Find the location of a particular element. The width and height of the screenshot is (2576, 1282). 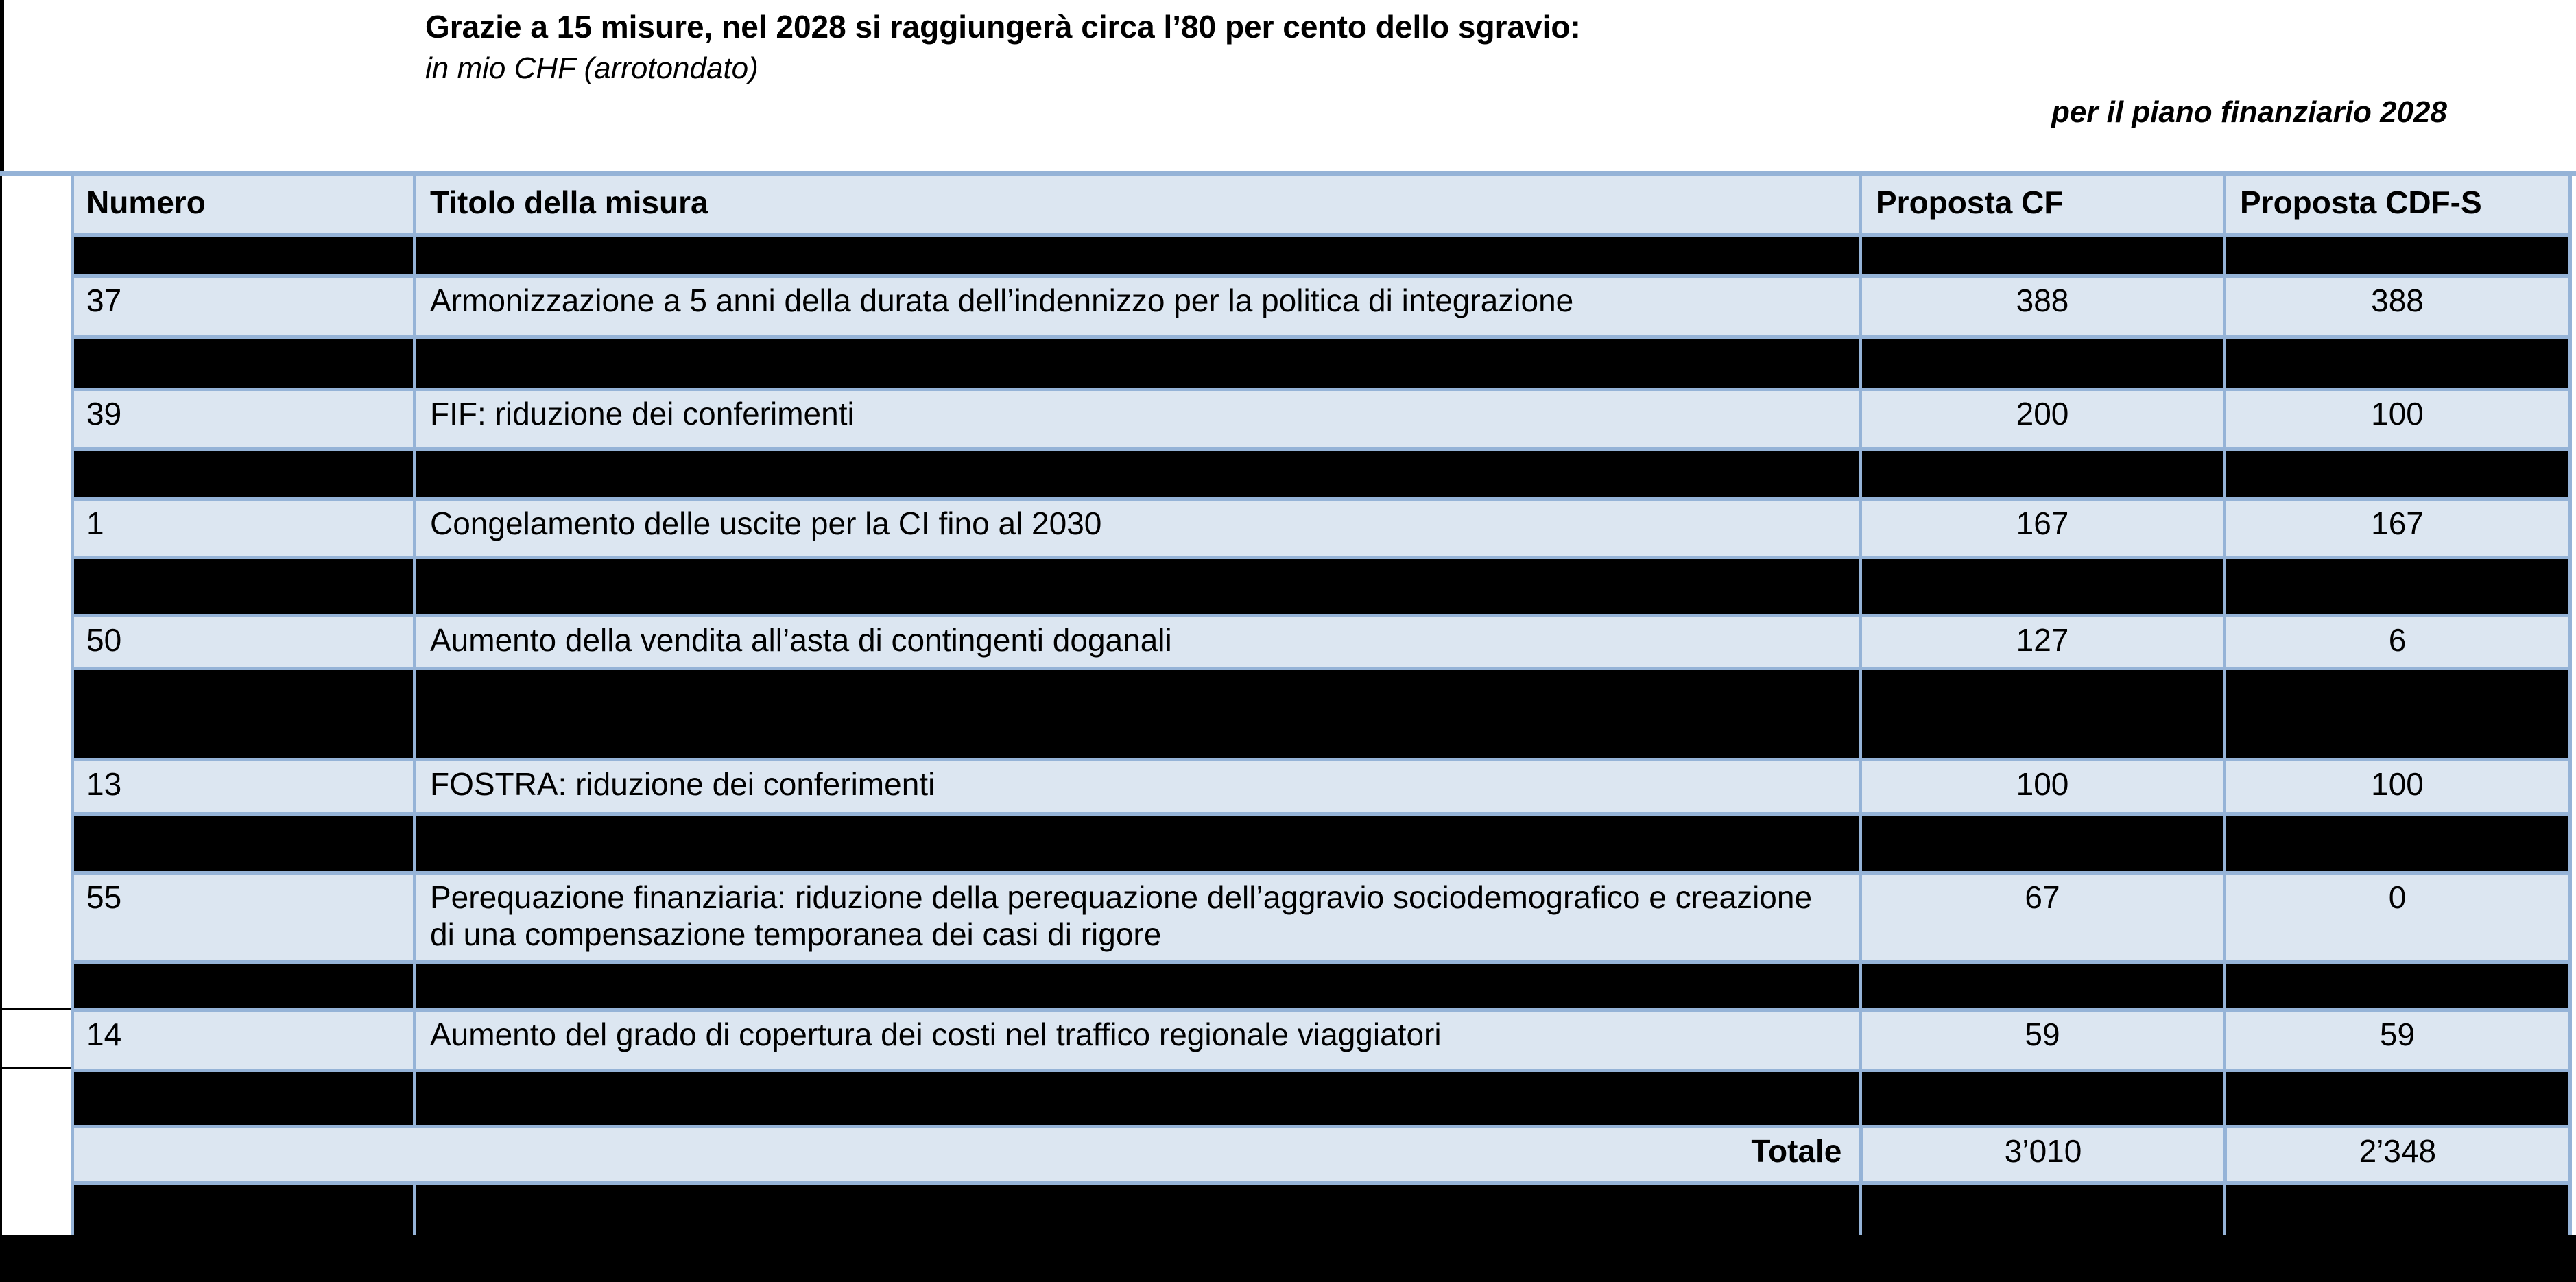

cell-numero: 1 is located at coordinates (245, 528).